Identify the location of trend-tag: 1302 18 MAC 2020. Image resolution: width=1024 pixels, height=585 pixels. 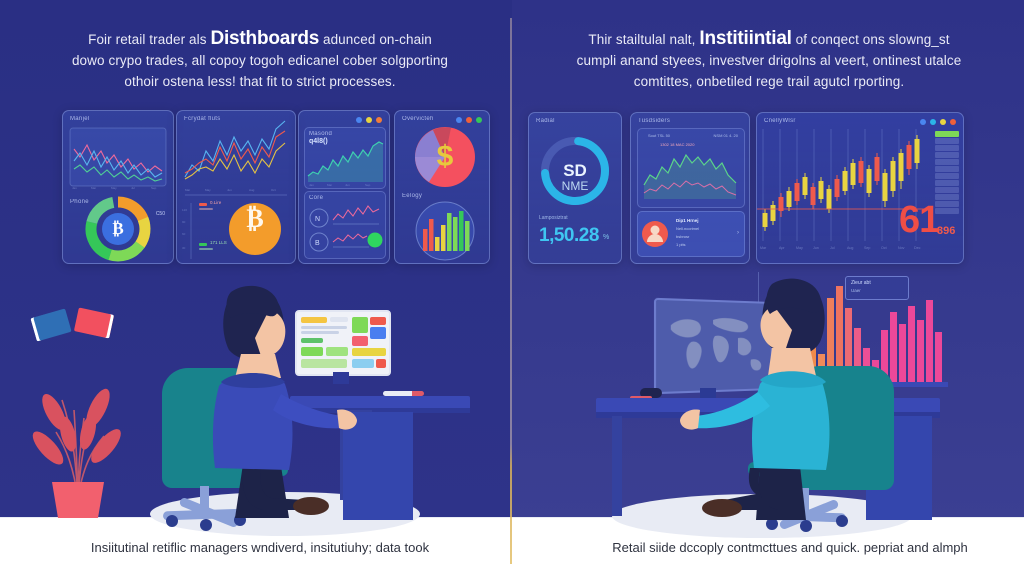
(677, 144).